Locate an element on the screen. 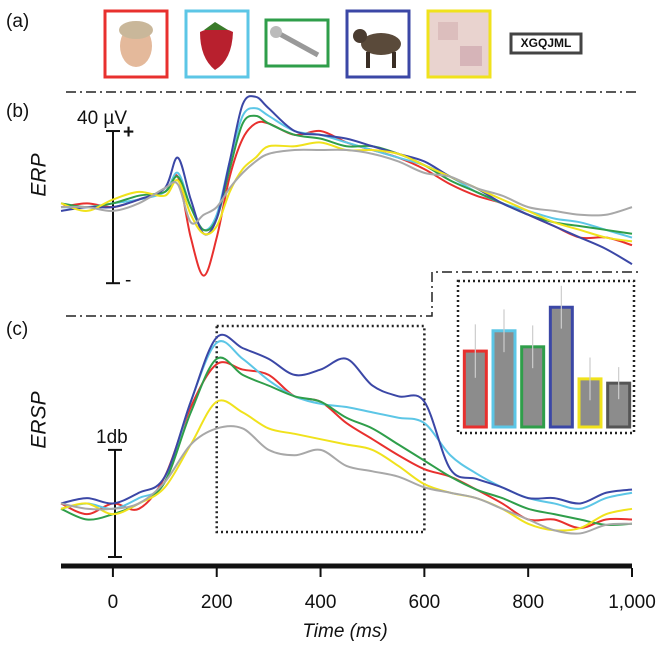 This screenshot has width=661, height=646. stimulus-word is located at coordinates (546, 43).